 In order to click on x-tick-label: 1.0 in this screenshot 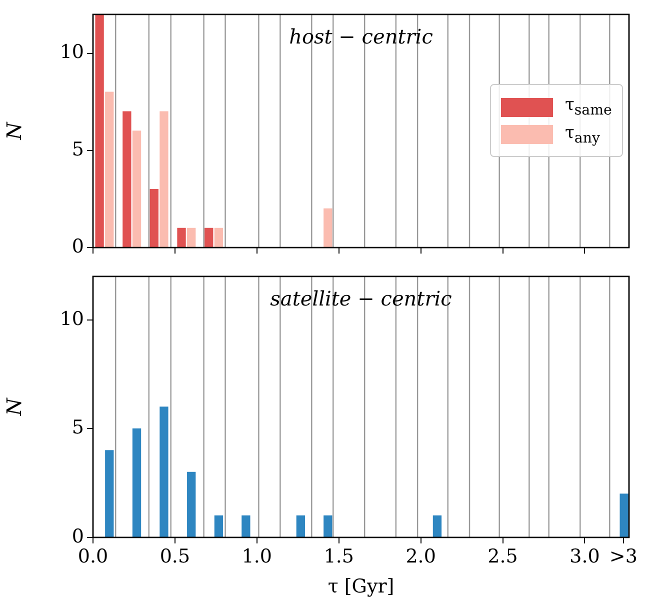, I will do `click(257, 557)`.